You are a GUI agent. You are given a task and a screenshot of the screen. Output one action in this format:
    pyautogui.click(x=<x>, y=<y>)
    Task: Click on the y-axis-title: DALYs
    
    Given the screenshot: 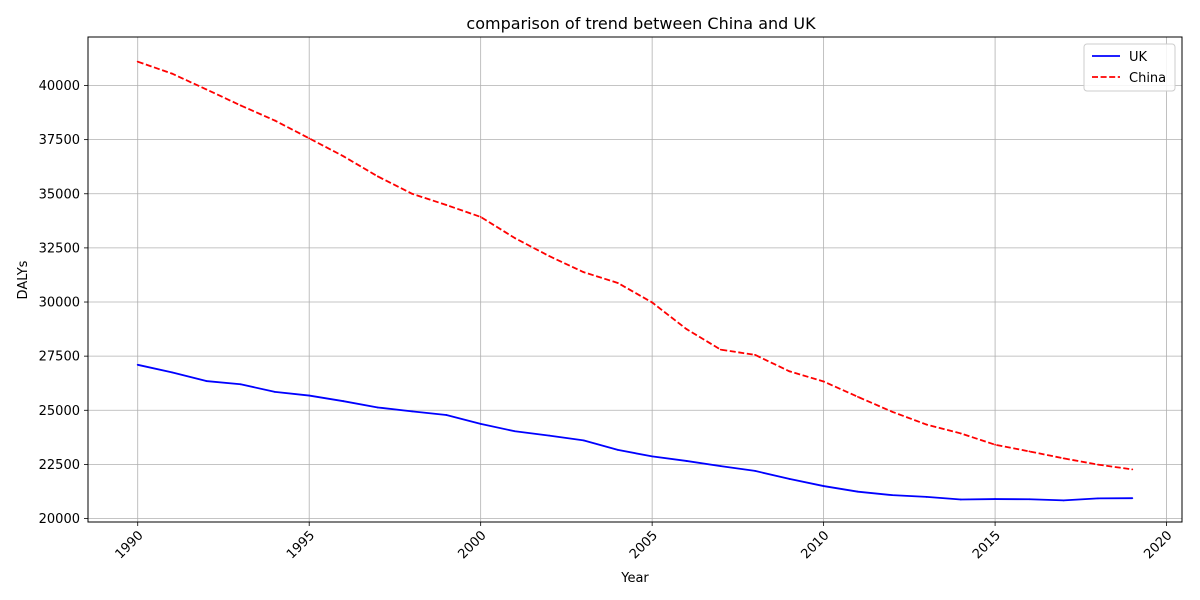 What is the action you would take?
    pyautogui.click(x=23, y=279)
    